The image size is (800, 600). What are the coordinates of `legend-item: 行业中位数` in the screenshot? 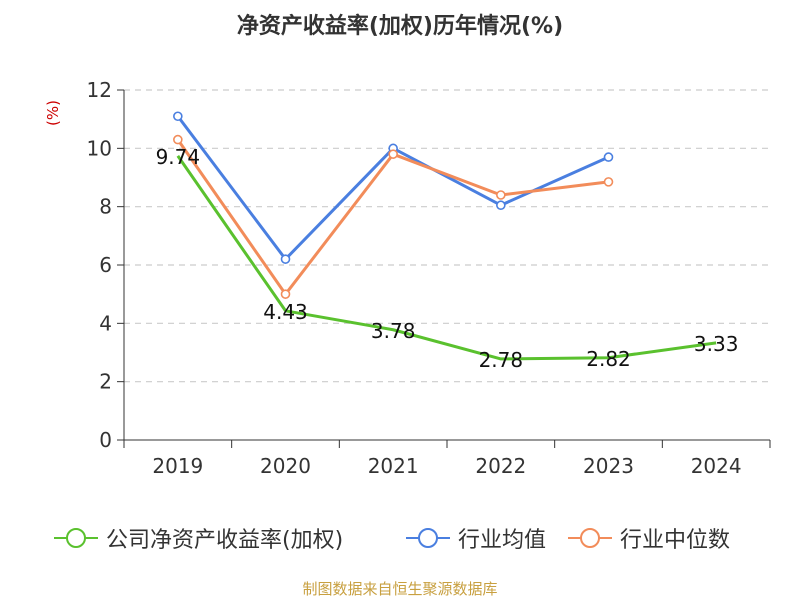 It's located at (648, 538).